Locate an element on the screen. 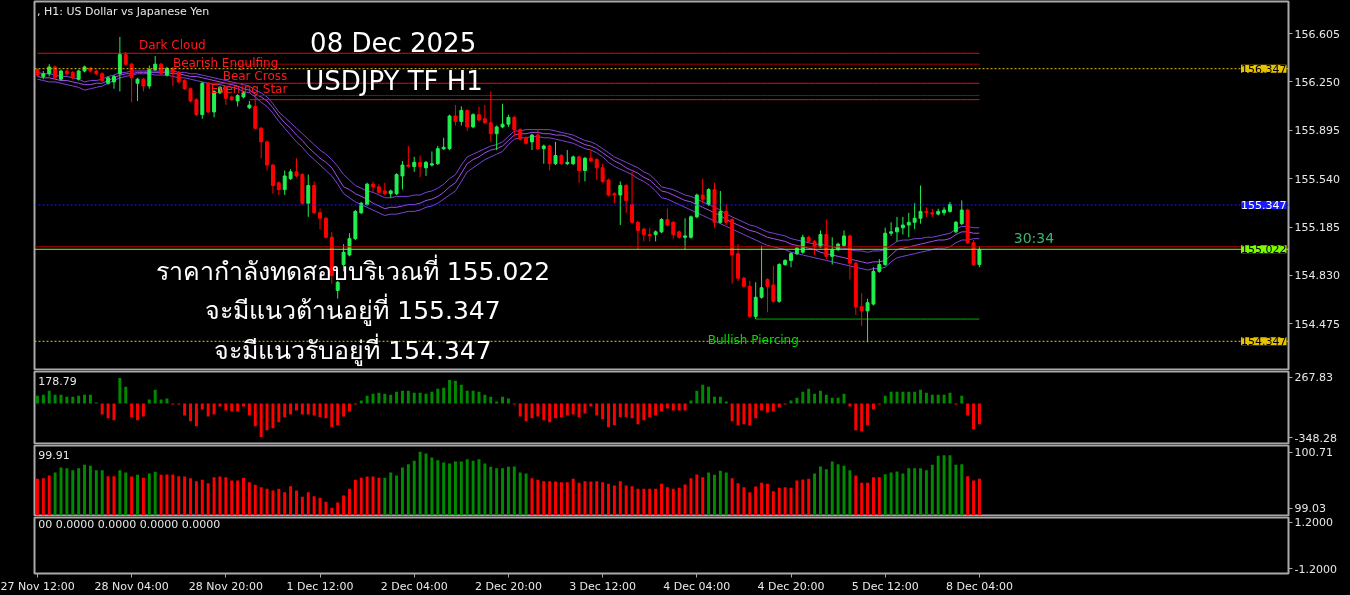 The width and height of the screenshot is (1350, 595). y-tick-label: 156.605 is located at coordinates (1317, 34).